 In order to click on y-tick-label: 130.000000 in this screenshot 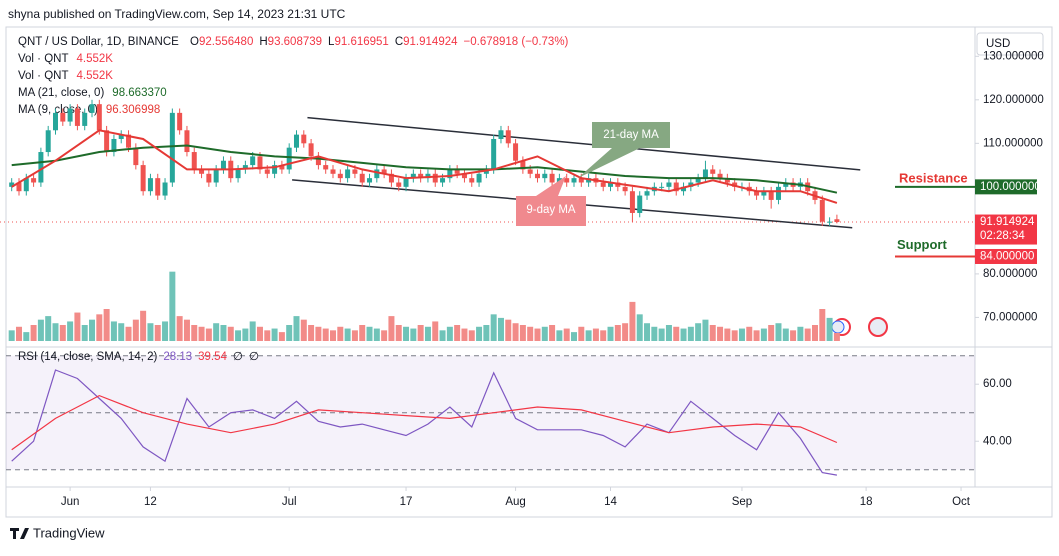, I will do `click(1013, 56)`.